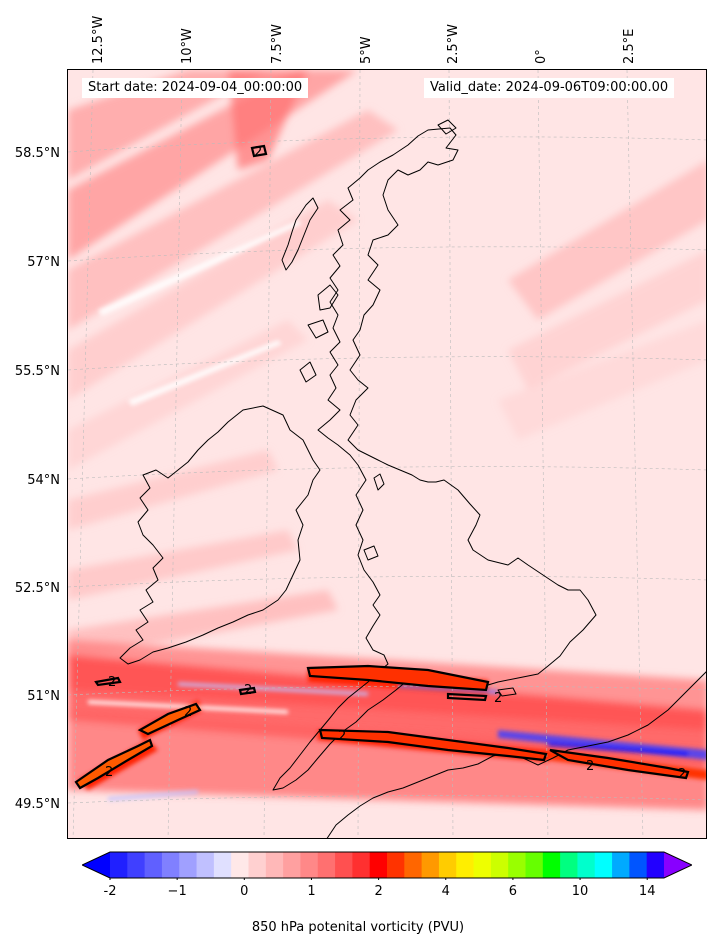  What do you see at coordinates (187, 46) in the screenshot?
I see `lon-label-10w: 10°W` at bounding box center [187, 46].